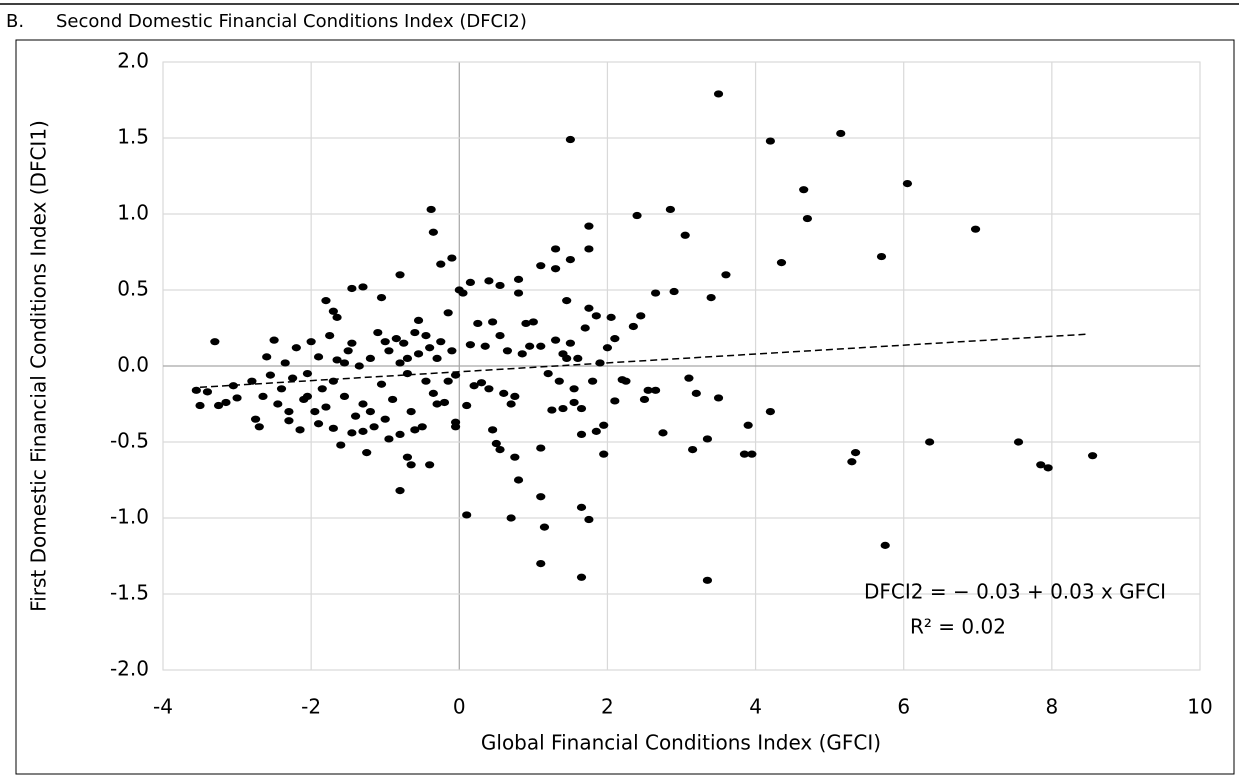 Image resolution: width=1239 pixels, height=775 pixels. Describe the element at coordinates (644, 361) in the screenshot. I see `trend-line` at that location.